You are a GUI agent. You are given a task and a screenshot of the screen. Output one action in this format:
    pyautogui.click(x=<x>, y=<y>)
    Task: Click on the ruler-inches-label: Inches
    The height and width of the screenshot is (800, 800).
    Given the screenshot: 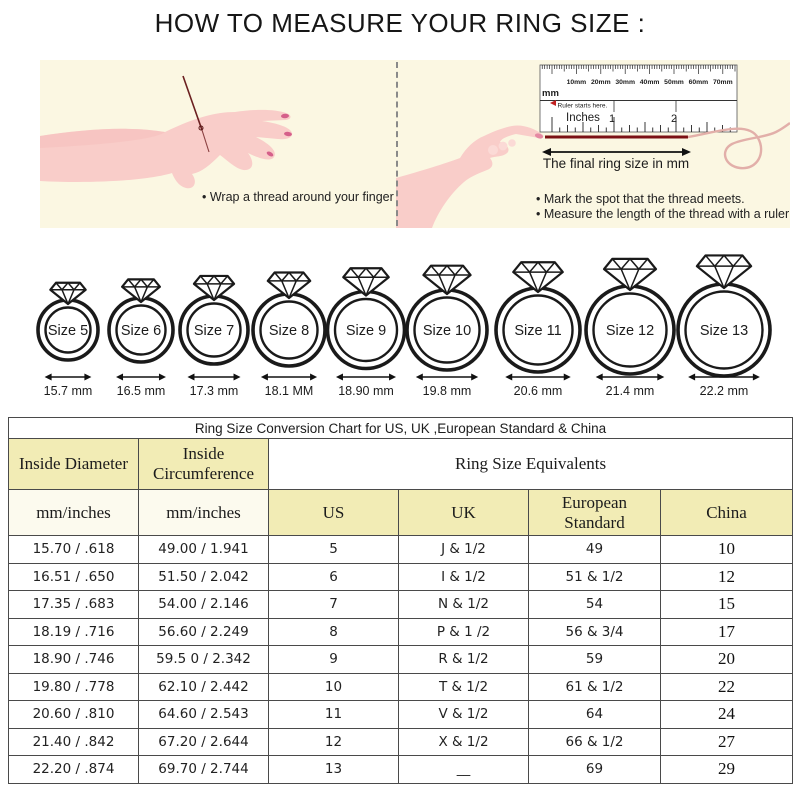 What is the action you would take?
    pyautogui.click(x=583, y=118)
    